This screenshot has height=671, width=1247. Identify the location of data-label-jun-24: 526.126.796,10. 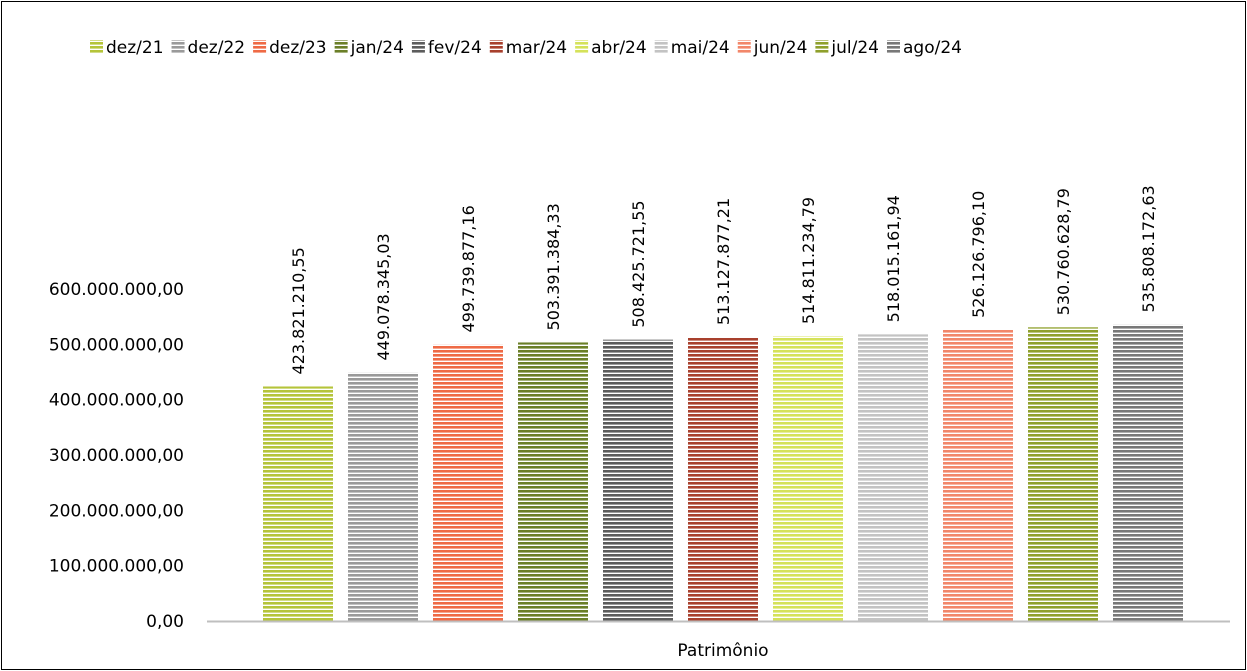
(978, 254).